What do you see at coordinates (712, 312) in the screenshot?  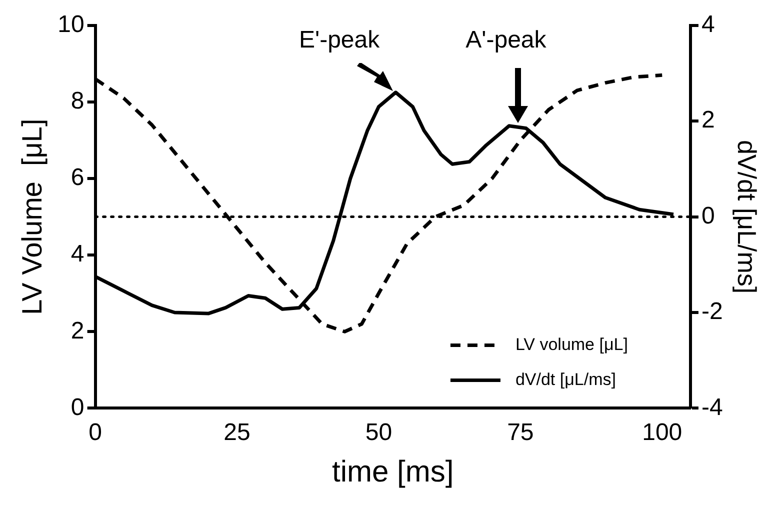 I see `y2-tick-label: -2` at bounding box center [712, 312].